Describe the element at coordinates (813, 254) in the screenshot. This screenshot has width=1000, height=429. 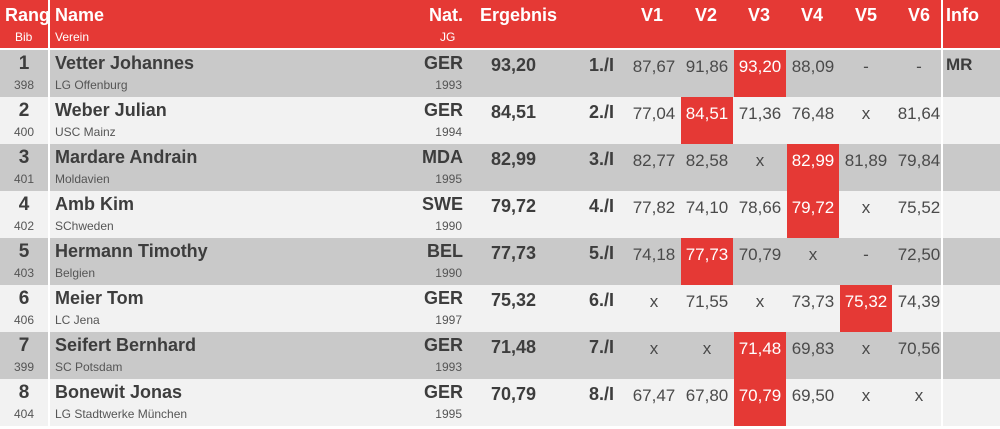
I see `attempt-v4: x` at that location.